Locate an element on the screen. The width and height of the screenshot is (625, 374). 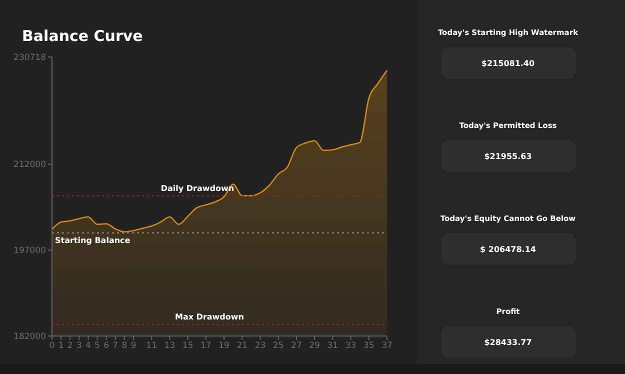
x-tick-label: 13 is located at coordinates (170, 346).